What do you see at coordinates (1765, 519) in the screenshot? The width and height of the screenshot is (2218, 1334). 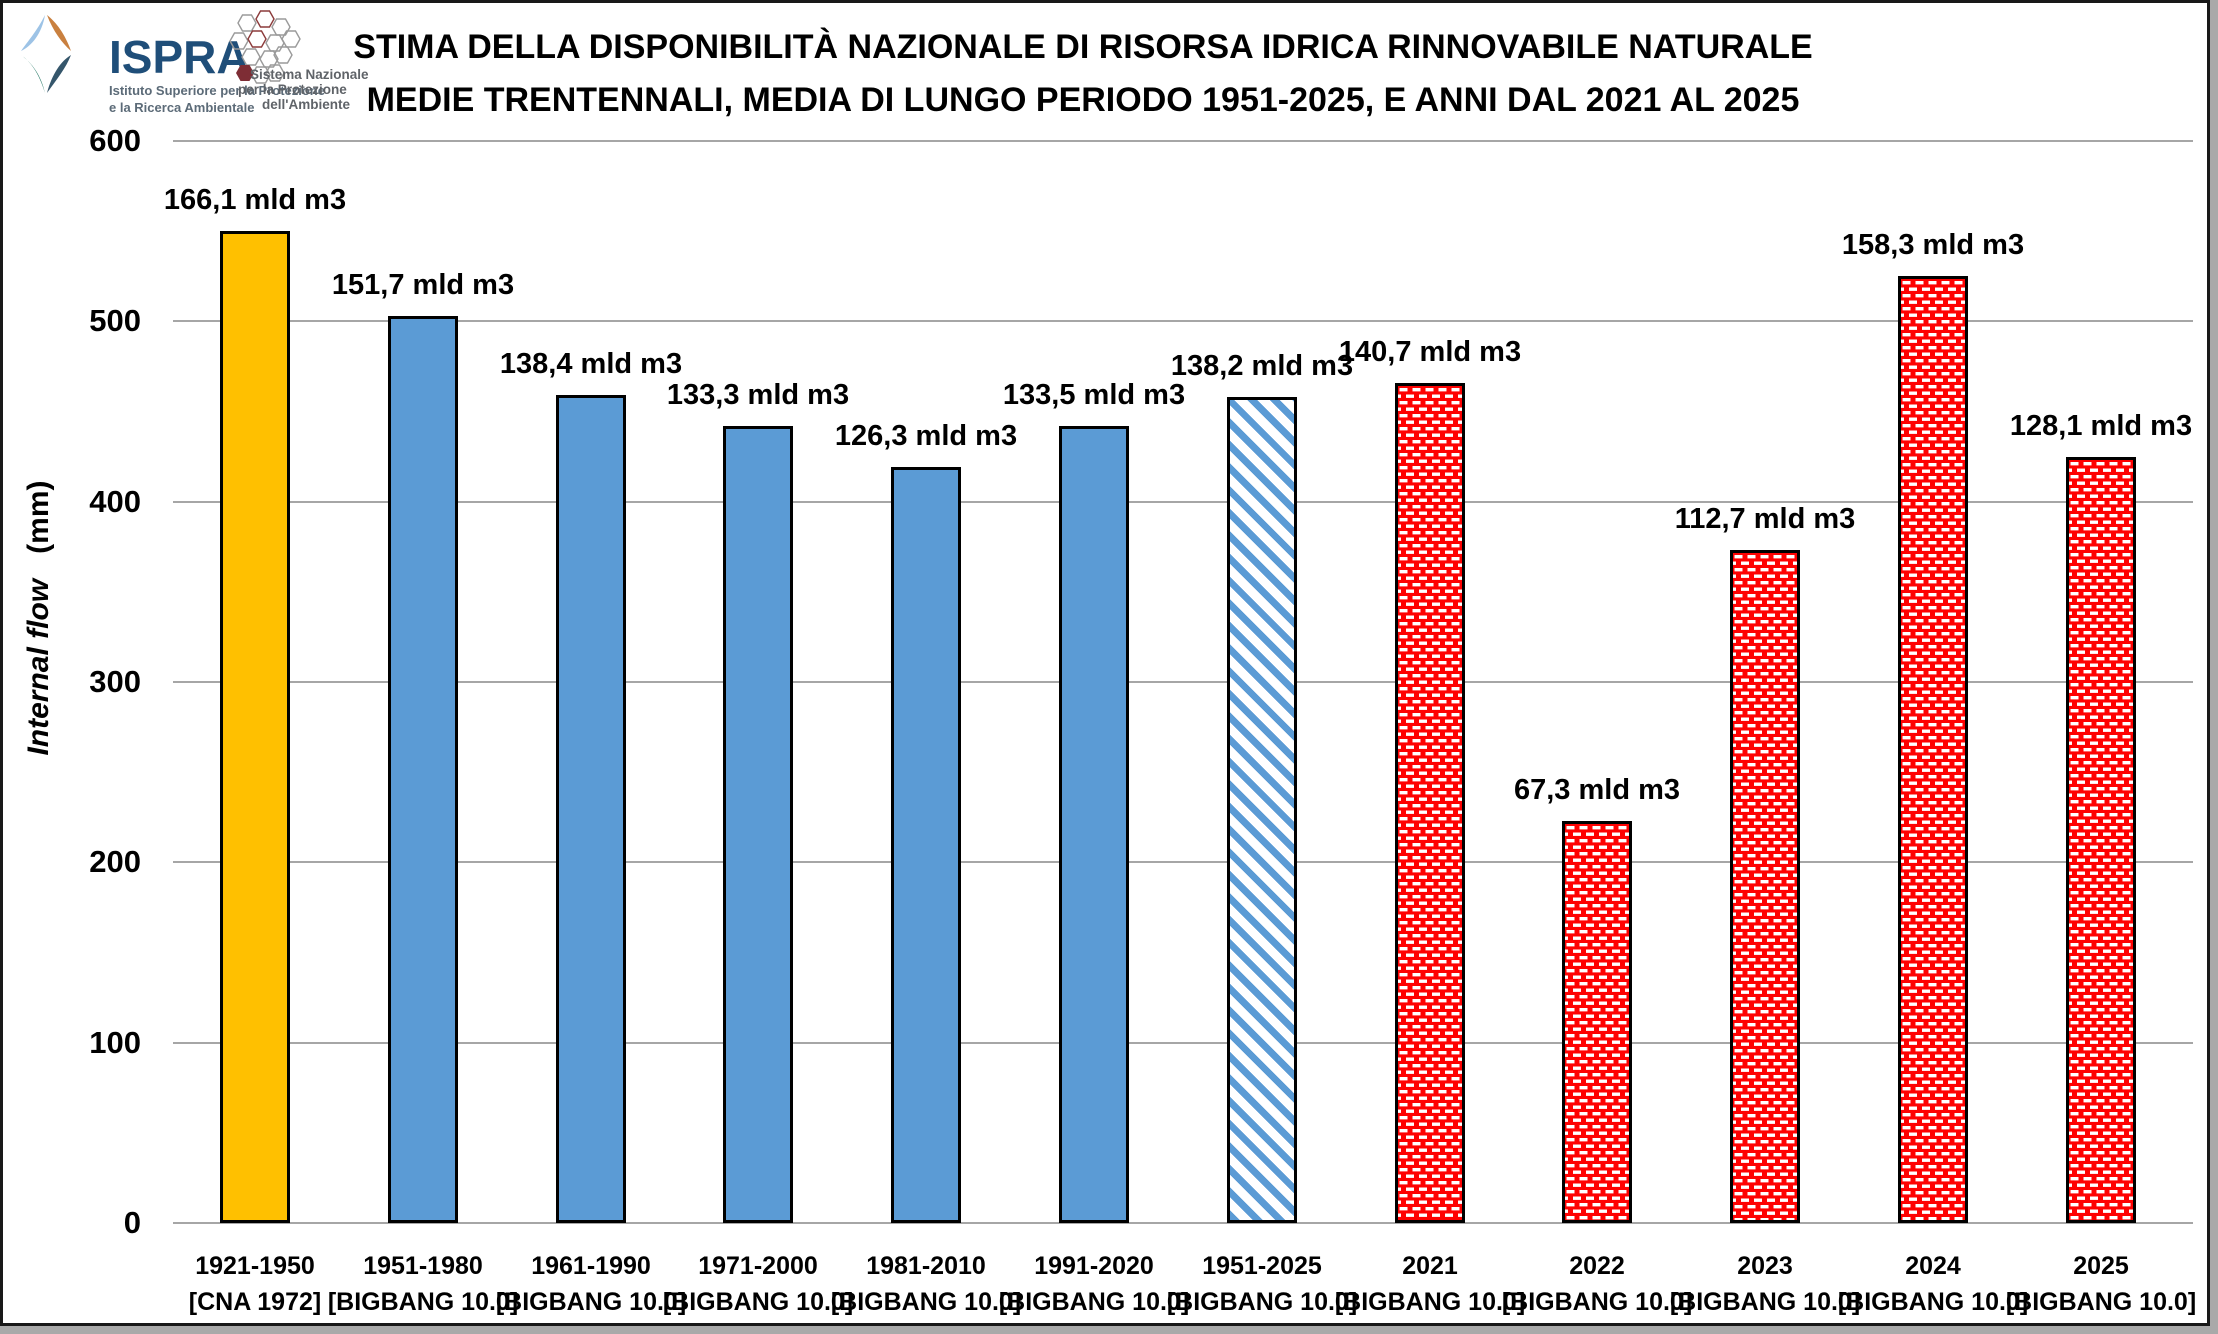 I see `bar-value-label-2023: 112,7 mld m3` at bounding box center [1765, 519].